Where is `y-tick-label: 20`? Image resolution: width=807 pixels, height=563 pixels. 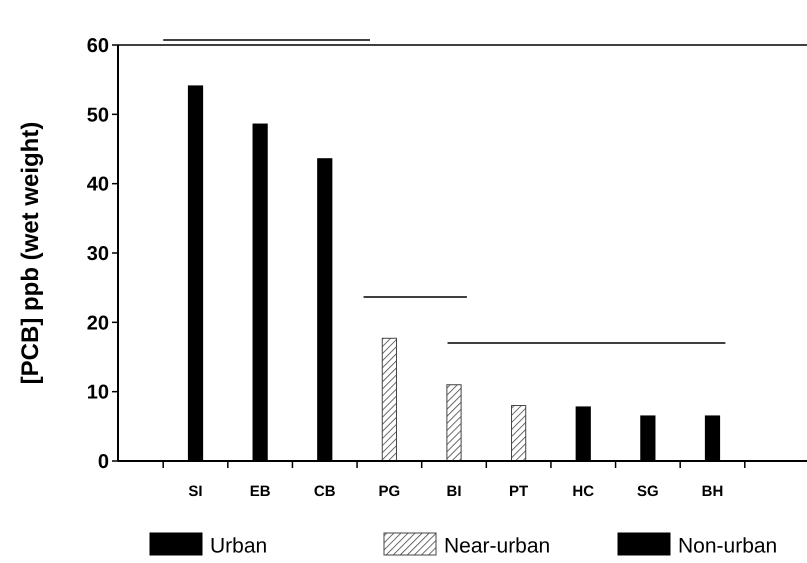 y-tick-label: 20 is located at coordinates (97, 323).